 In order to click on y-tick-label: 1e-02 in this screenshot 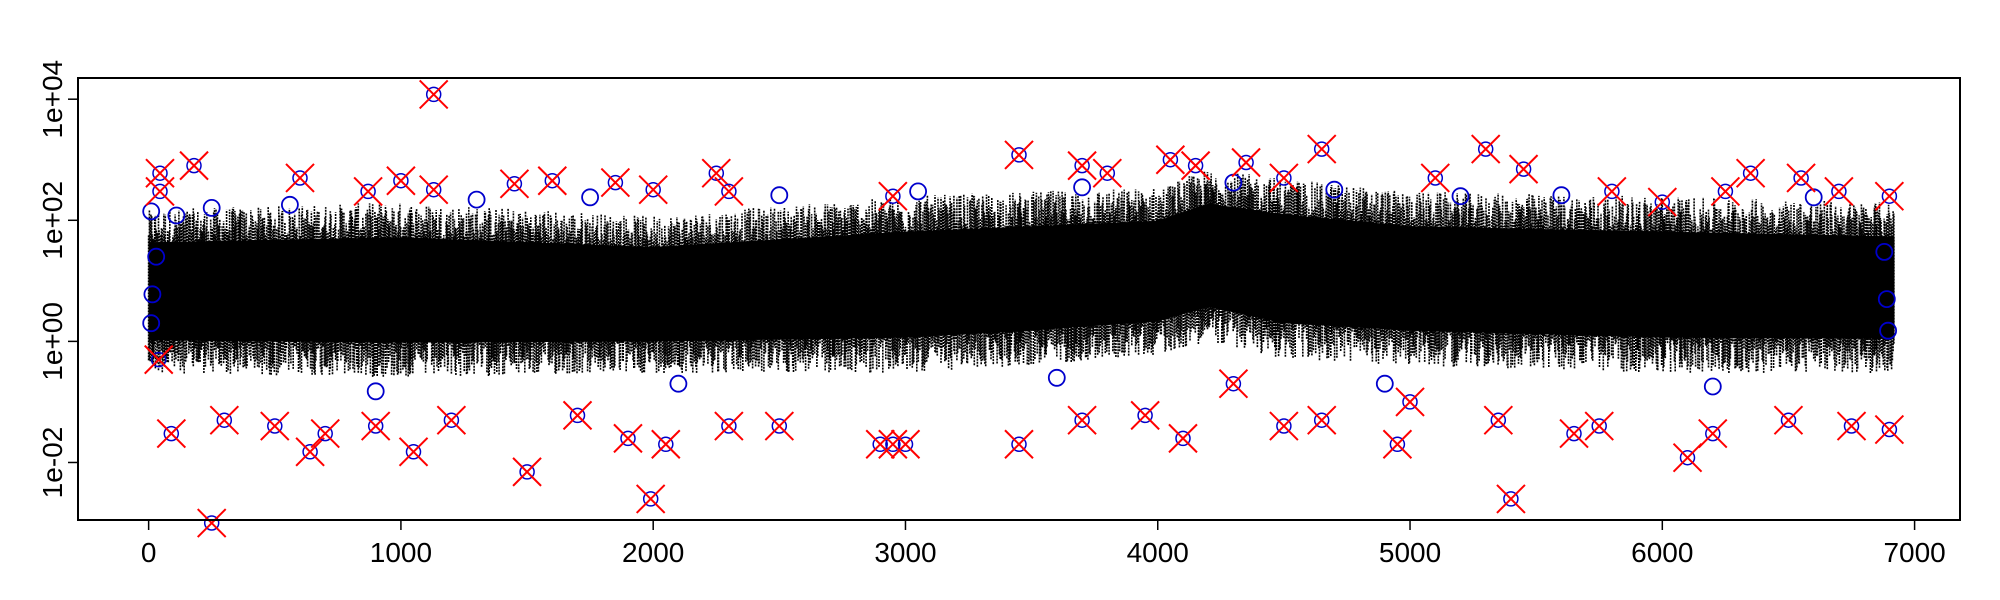, I will do `click(52, 463)`.